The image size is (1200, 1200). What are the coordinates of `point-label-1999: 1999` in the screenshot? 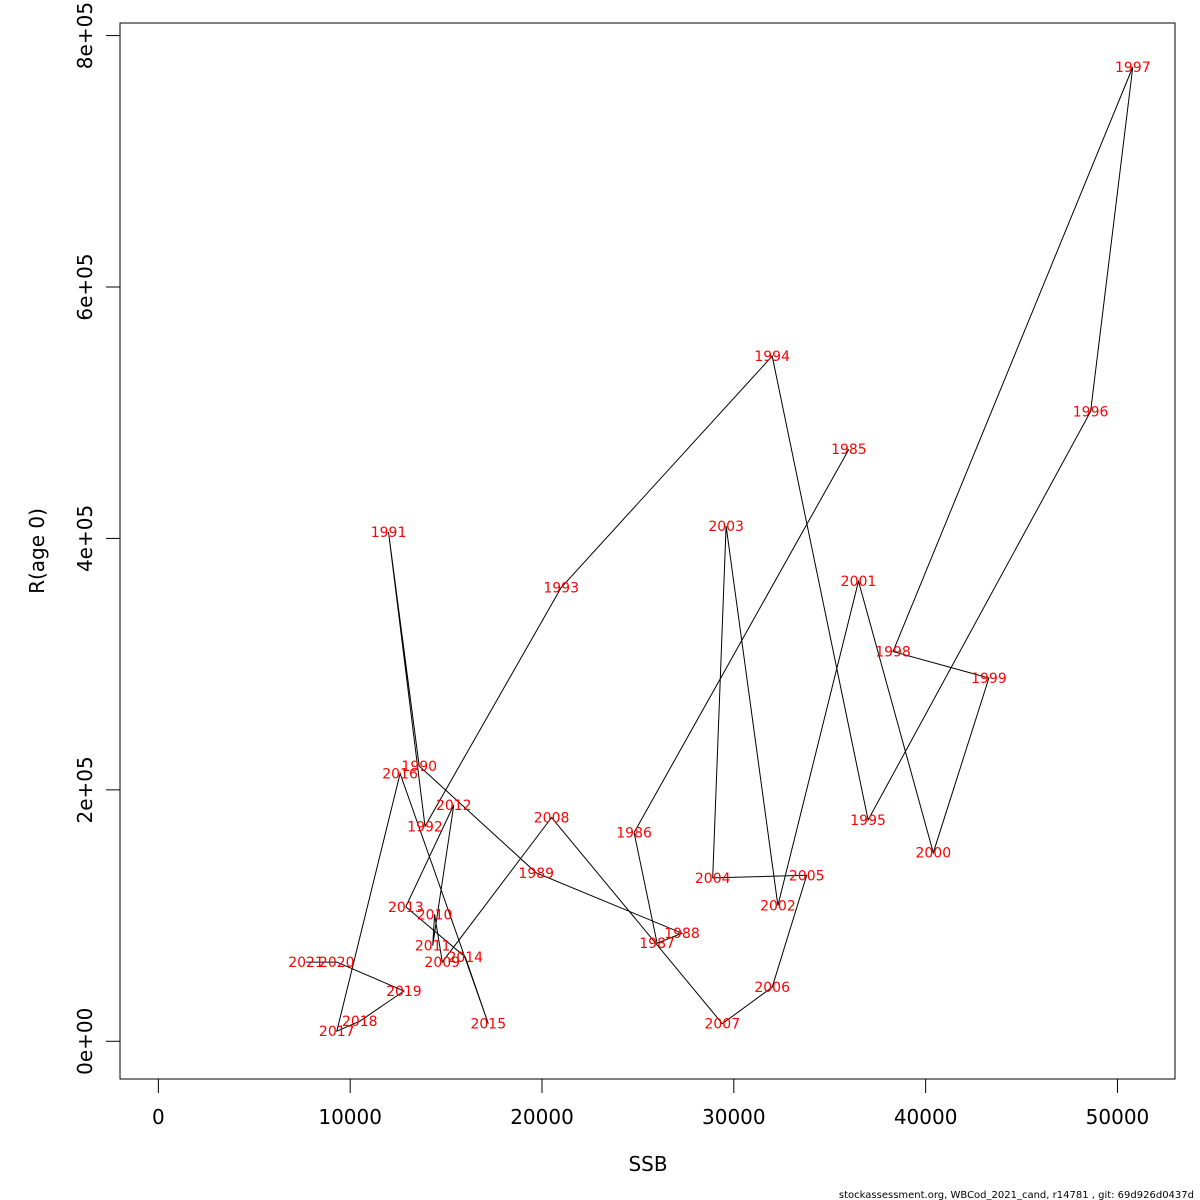 It's located at (989, 679).